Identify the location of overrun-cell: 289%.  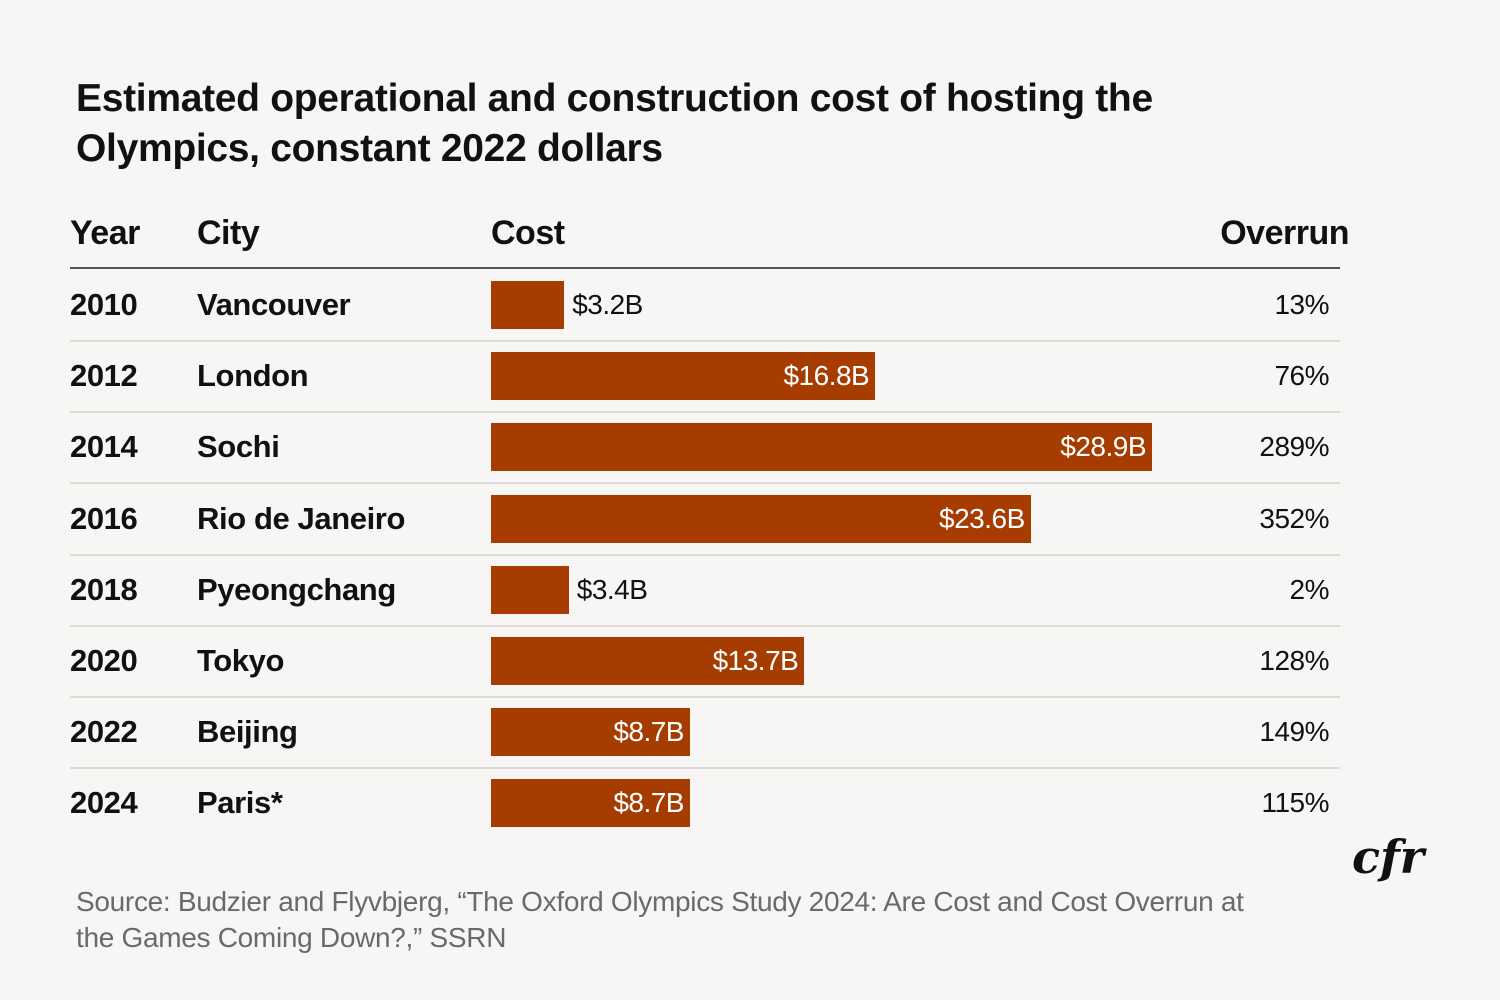
(1294, 447).